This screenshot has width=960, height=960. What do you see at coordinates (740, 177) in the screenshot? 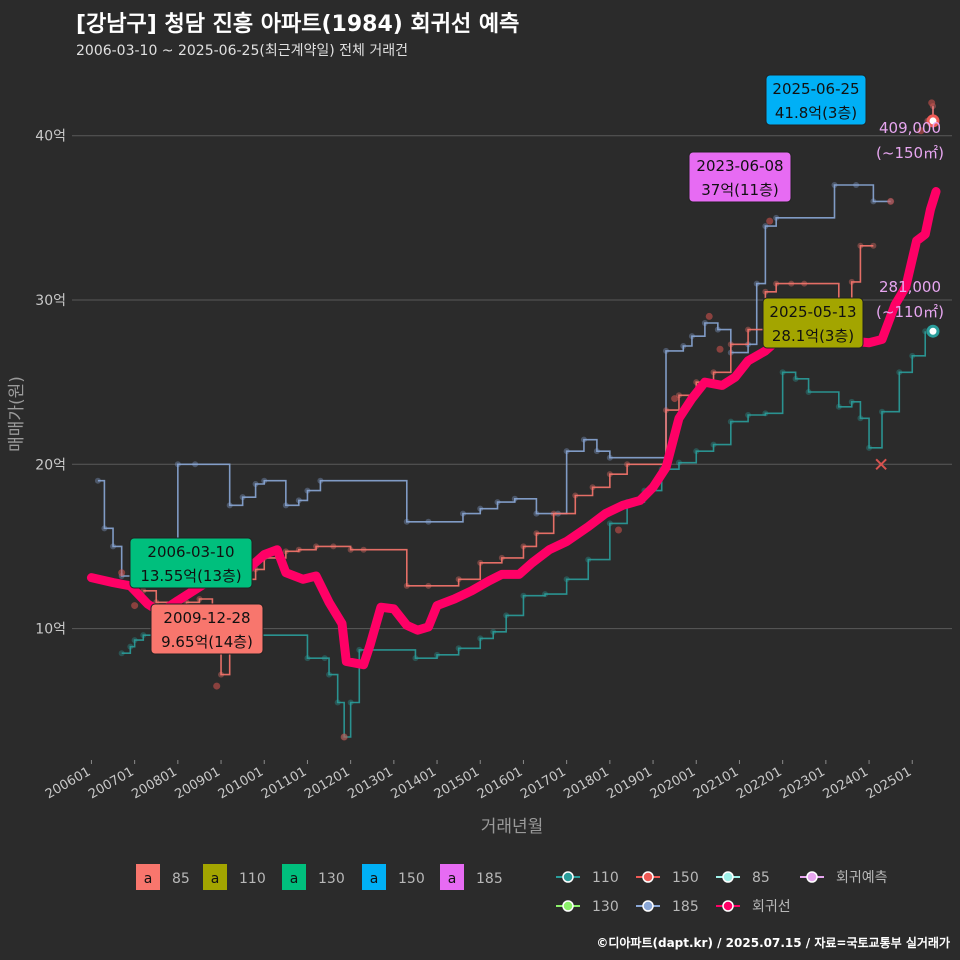
I see `data-label: 2023-06-08 37억(11층)` at bounding box center [740, 177].